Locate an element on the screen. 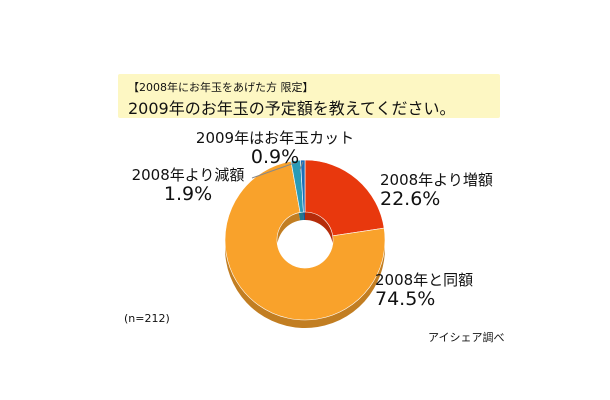  label-decrease-category: 2008年より減額 is located at coordinates (188, 175).